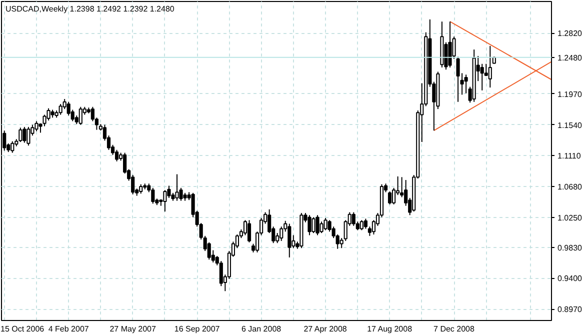 The image size is (584, 336). Describe the element at coordinates (570, 309) in the screenshot. I see `y-tick-label: 0.8970` at that location.